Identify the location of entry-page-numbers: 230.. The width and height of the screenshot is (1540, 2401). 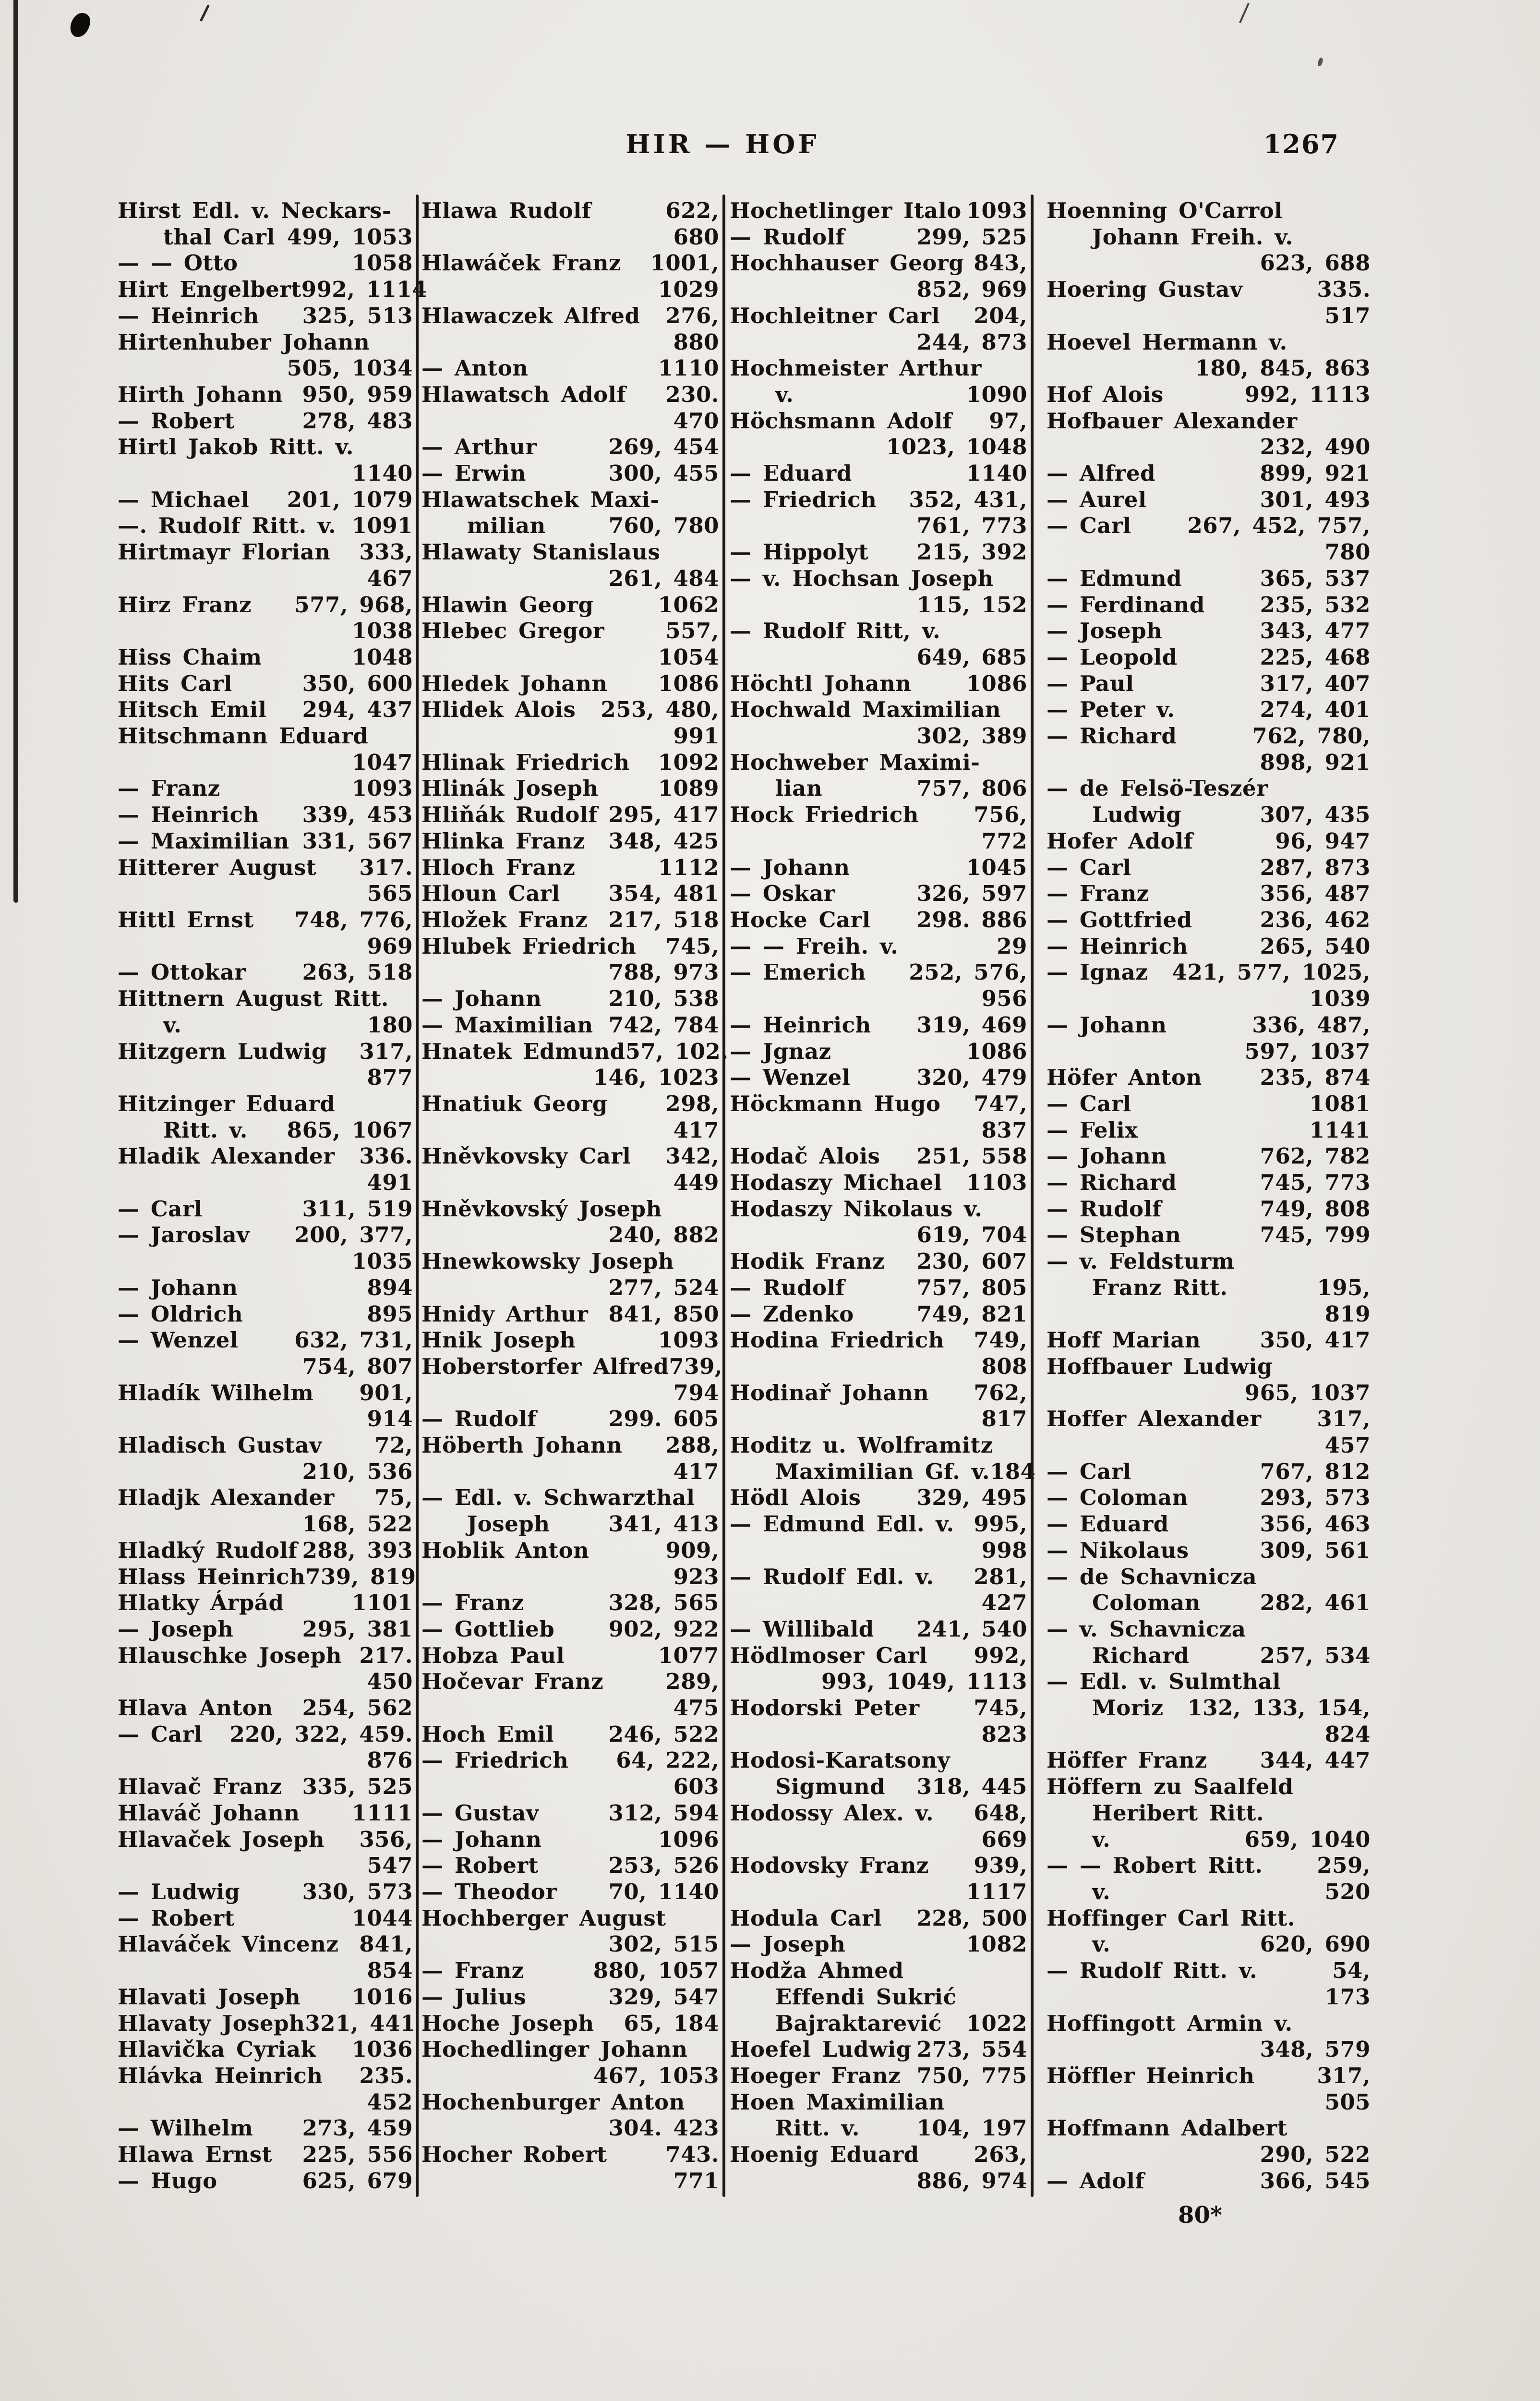
(692, 394).